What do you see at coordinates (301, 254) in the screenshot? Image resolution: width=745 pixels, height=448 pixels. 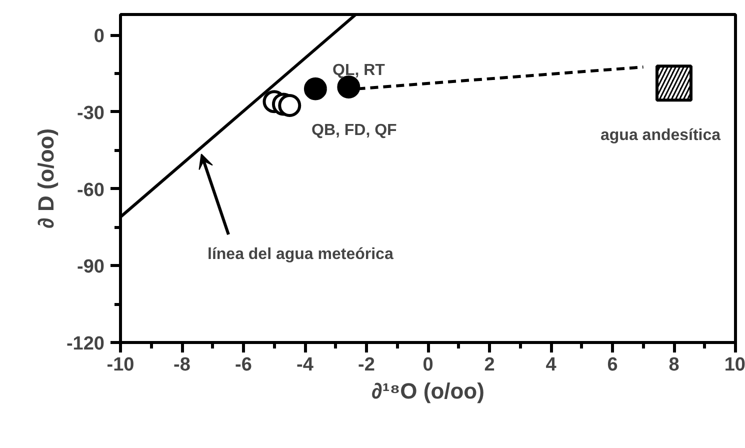 I see `annotation: línea del agua meteórica` at bounding box center [301, 254].